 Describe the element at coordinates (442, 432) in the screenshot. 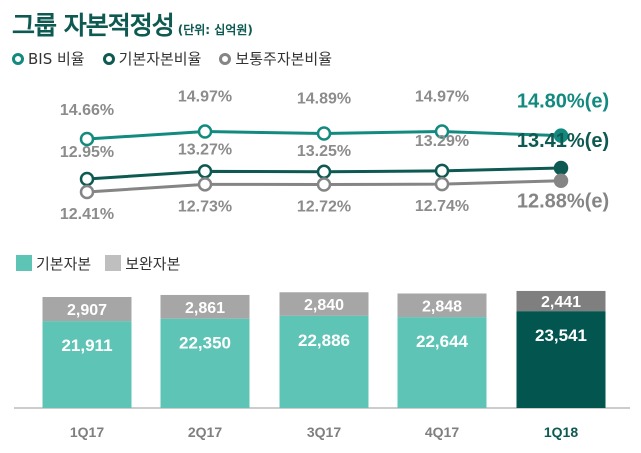

I see `x-tick-label: 4Q17` at that location.